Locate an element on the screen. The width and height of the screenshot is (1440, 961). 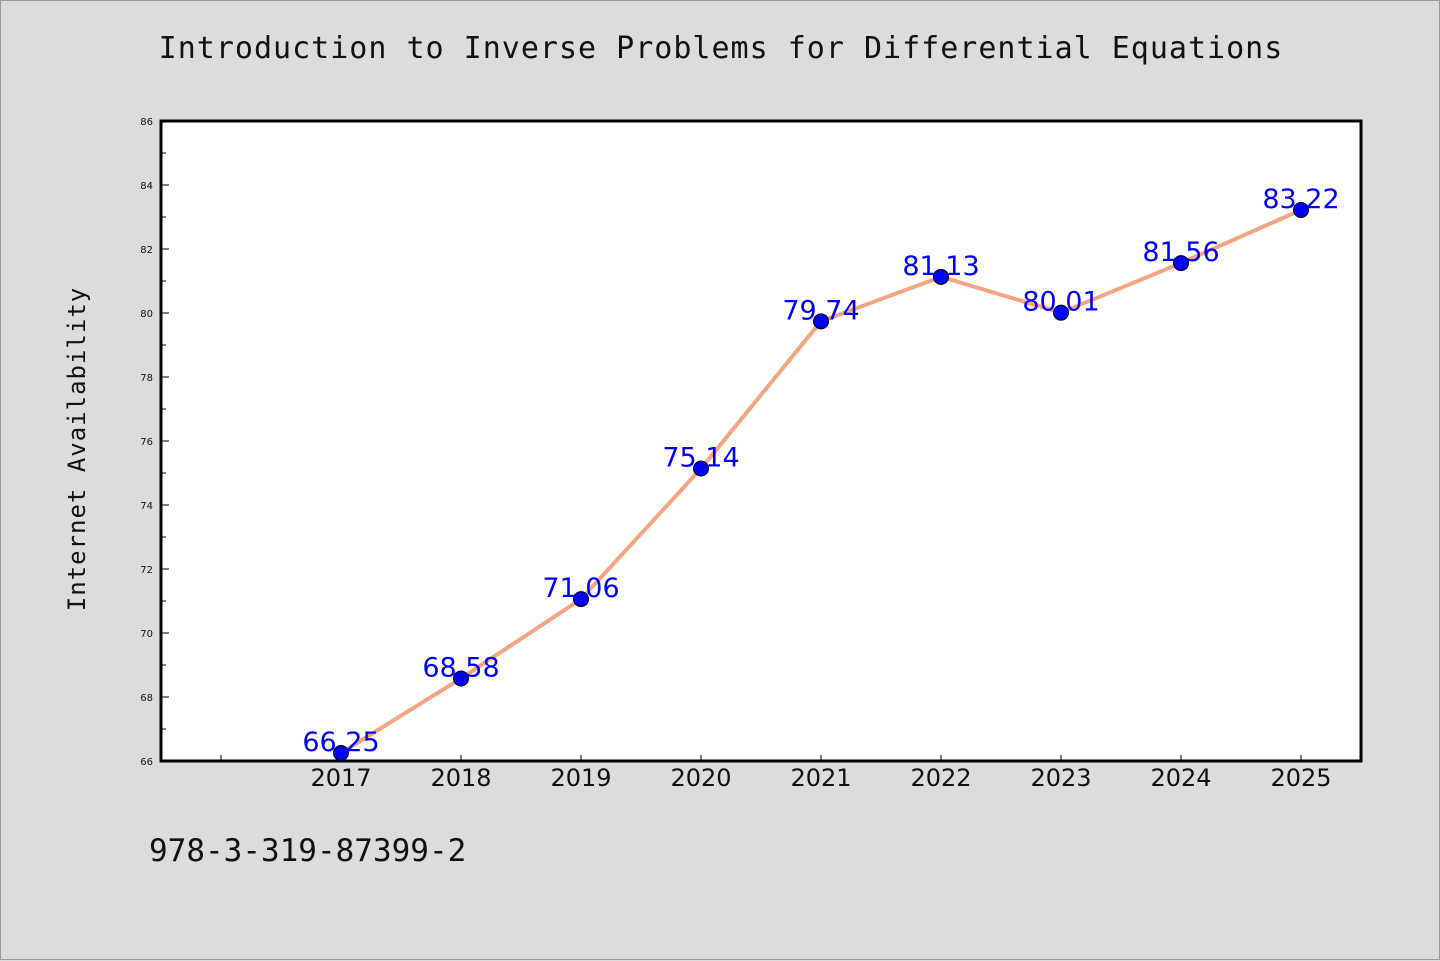
x-tick-label: 2024 is located at coordinates (1180, 778).